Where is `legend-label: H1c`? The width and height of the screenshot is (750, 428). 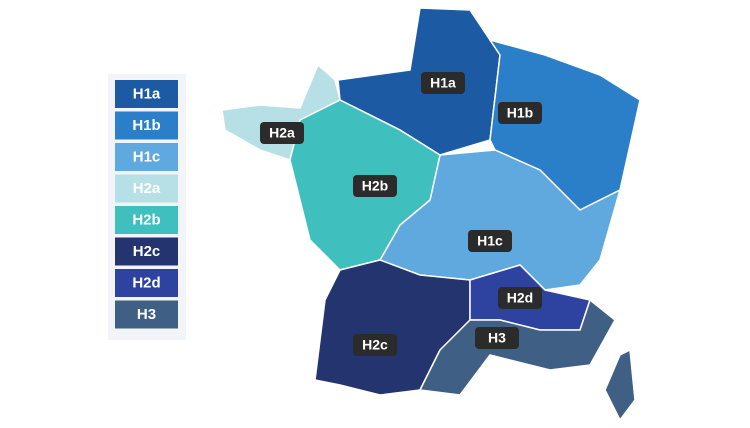
legend-label: H1c is located at coordinates (147, 156).